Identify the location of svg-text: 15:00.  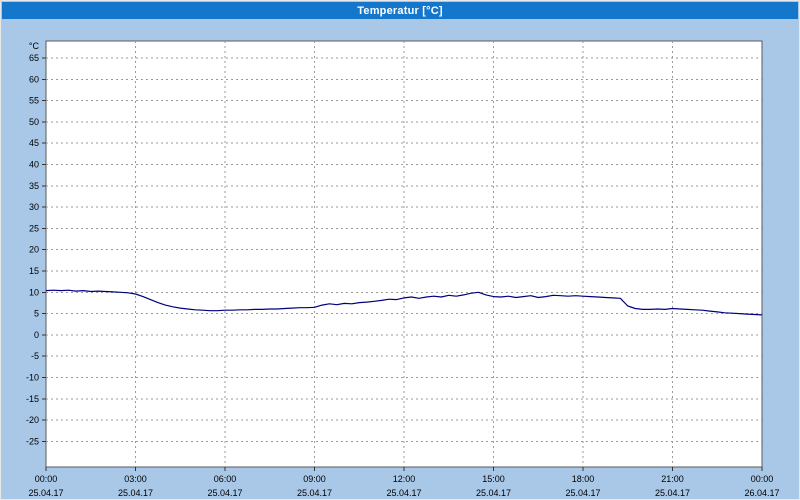
(493, 479).